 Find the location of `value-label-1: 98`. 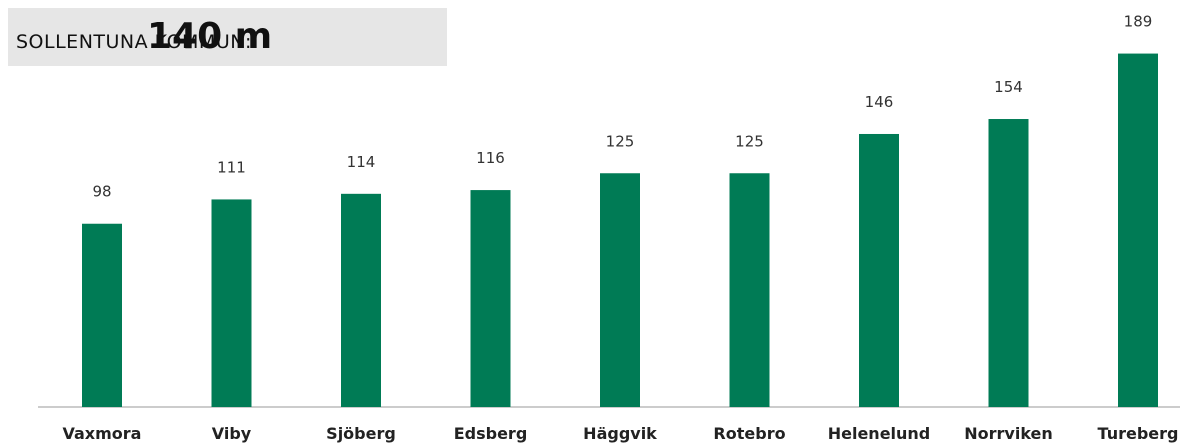

value-label-1: 98 is located at coordinates (101, 192).